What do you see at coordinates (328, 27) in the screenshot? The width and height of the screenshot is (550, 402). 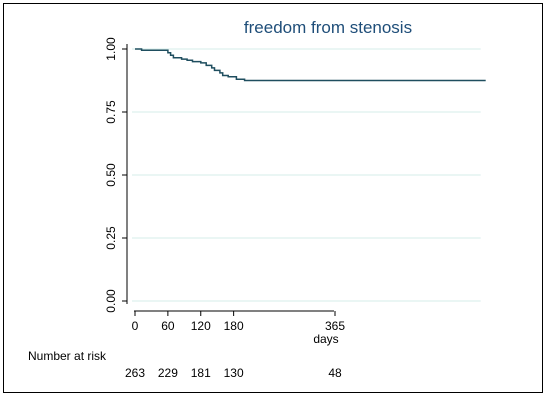 I see `chart-title: freedom from stenosis` at bounding box center [328, 27].